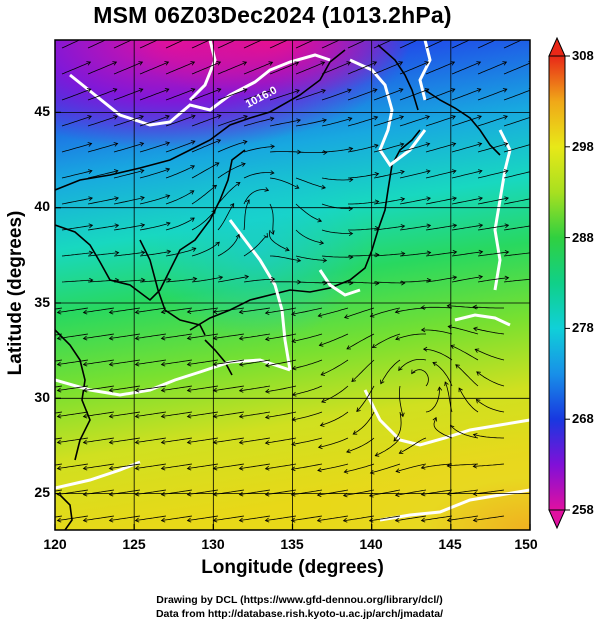 The image size is (599, 625). What do you see at coordinates (55, 544) in the screenshot?
I see `x-tick-label: 120` at bounding box center [55, 544].